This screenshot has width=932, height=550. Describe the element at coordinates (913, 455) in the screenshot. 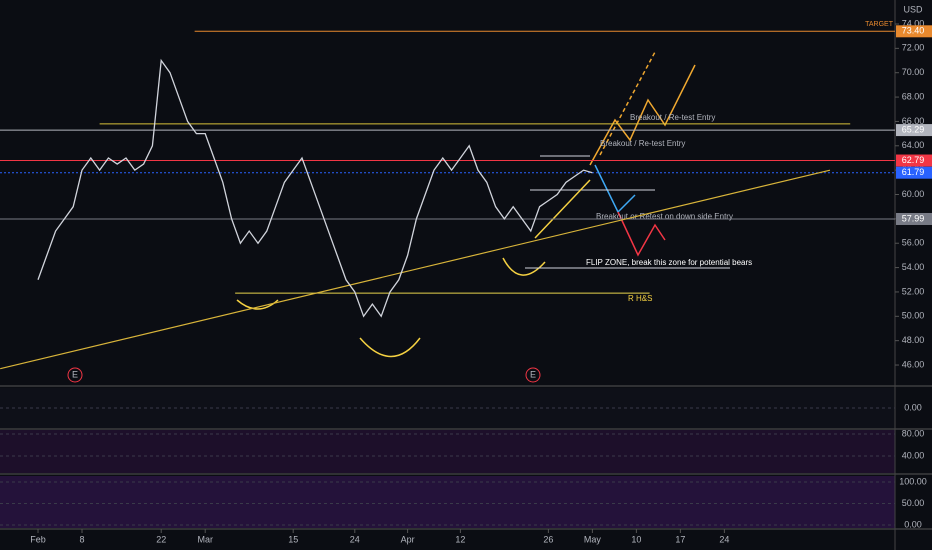

I see `pane-tick-label: 40.00` at that location.